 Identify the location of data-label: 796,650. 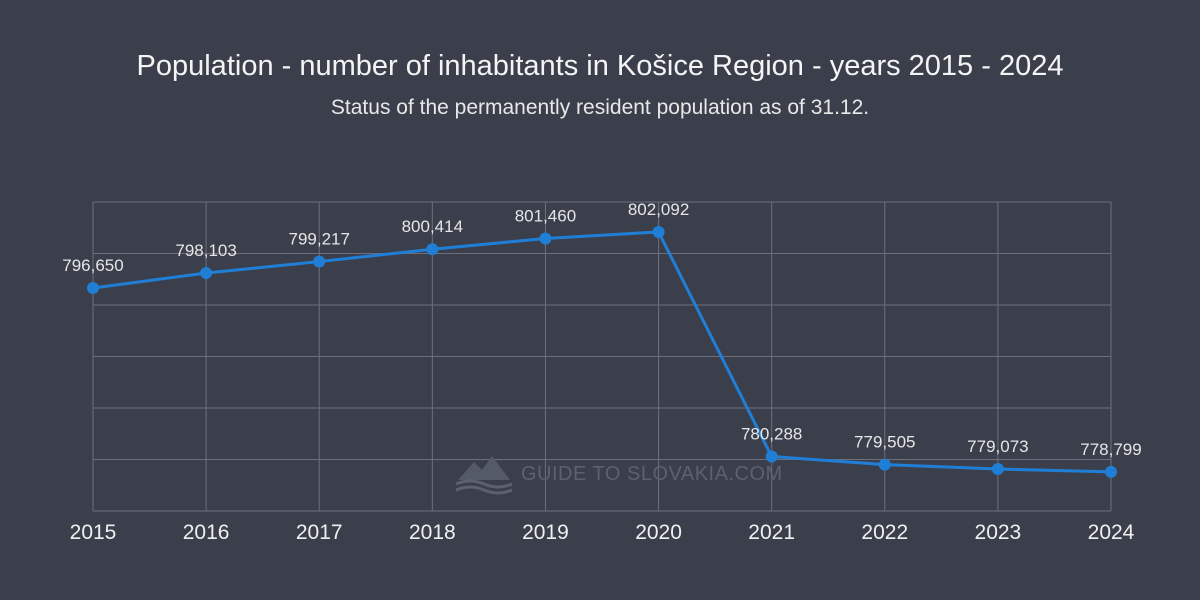
(92, 265).